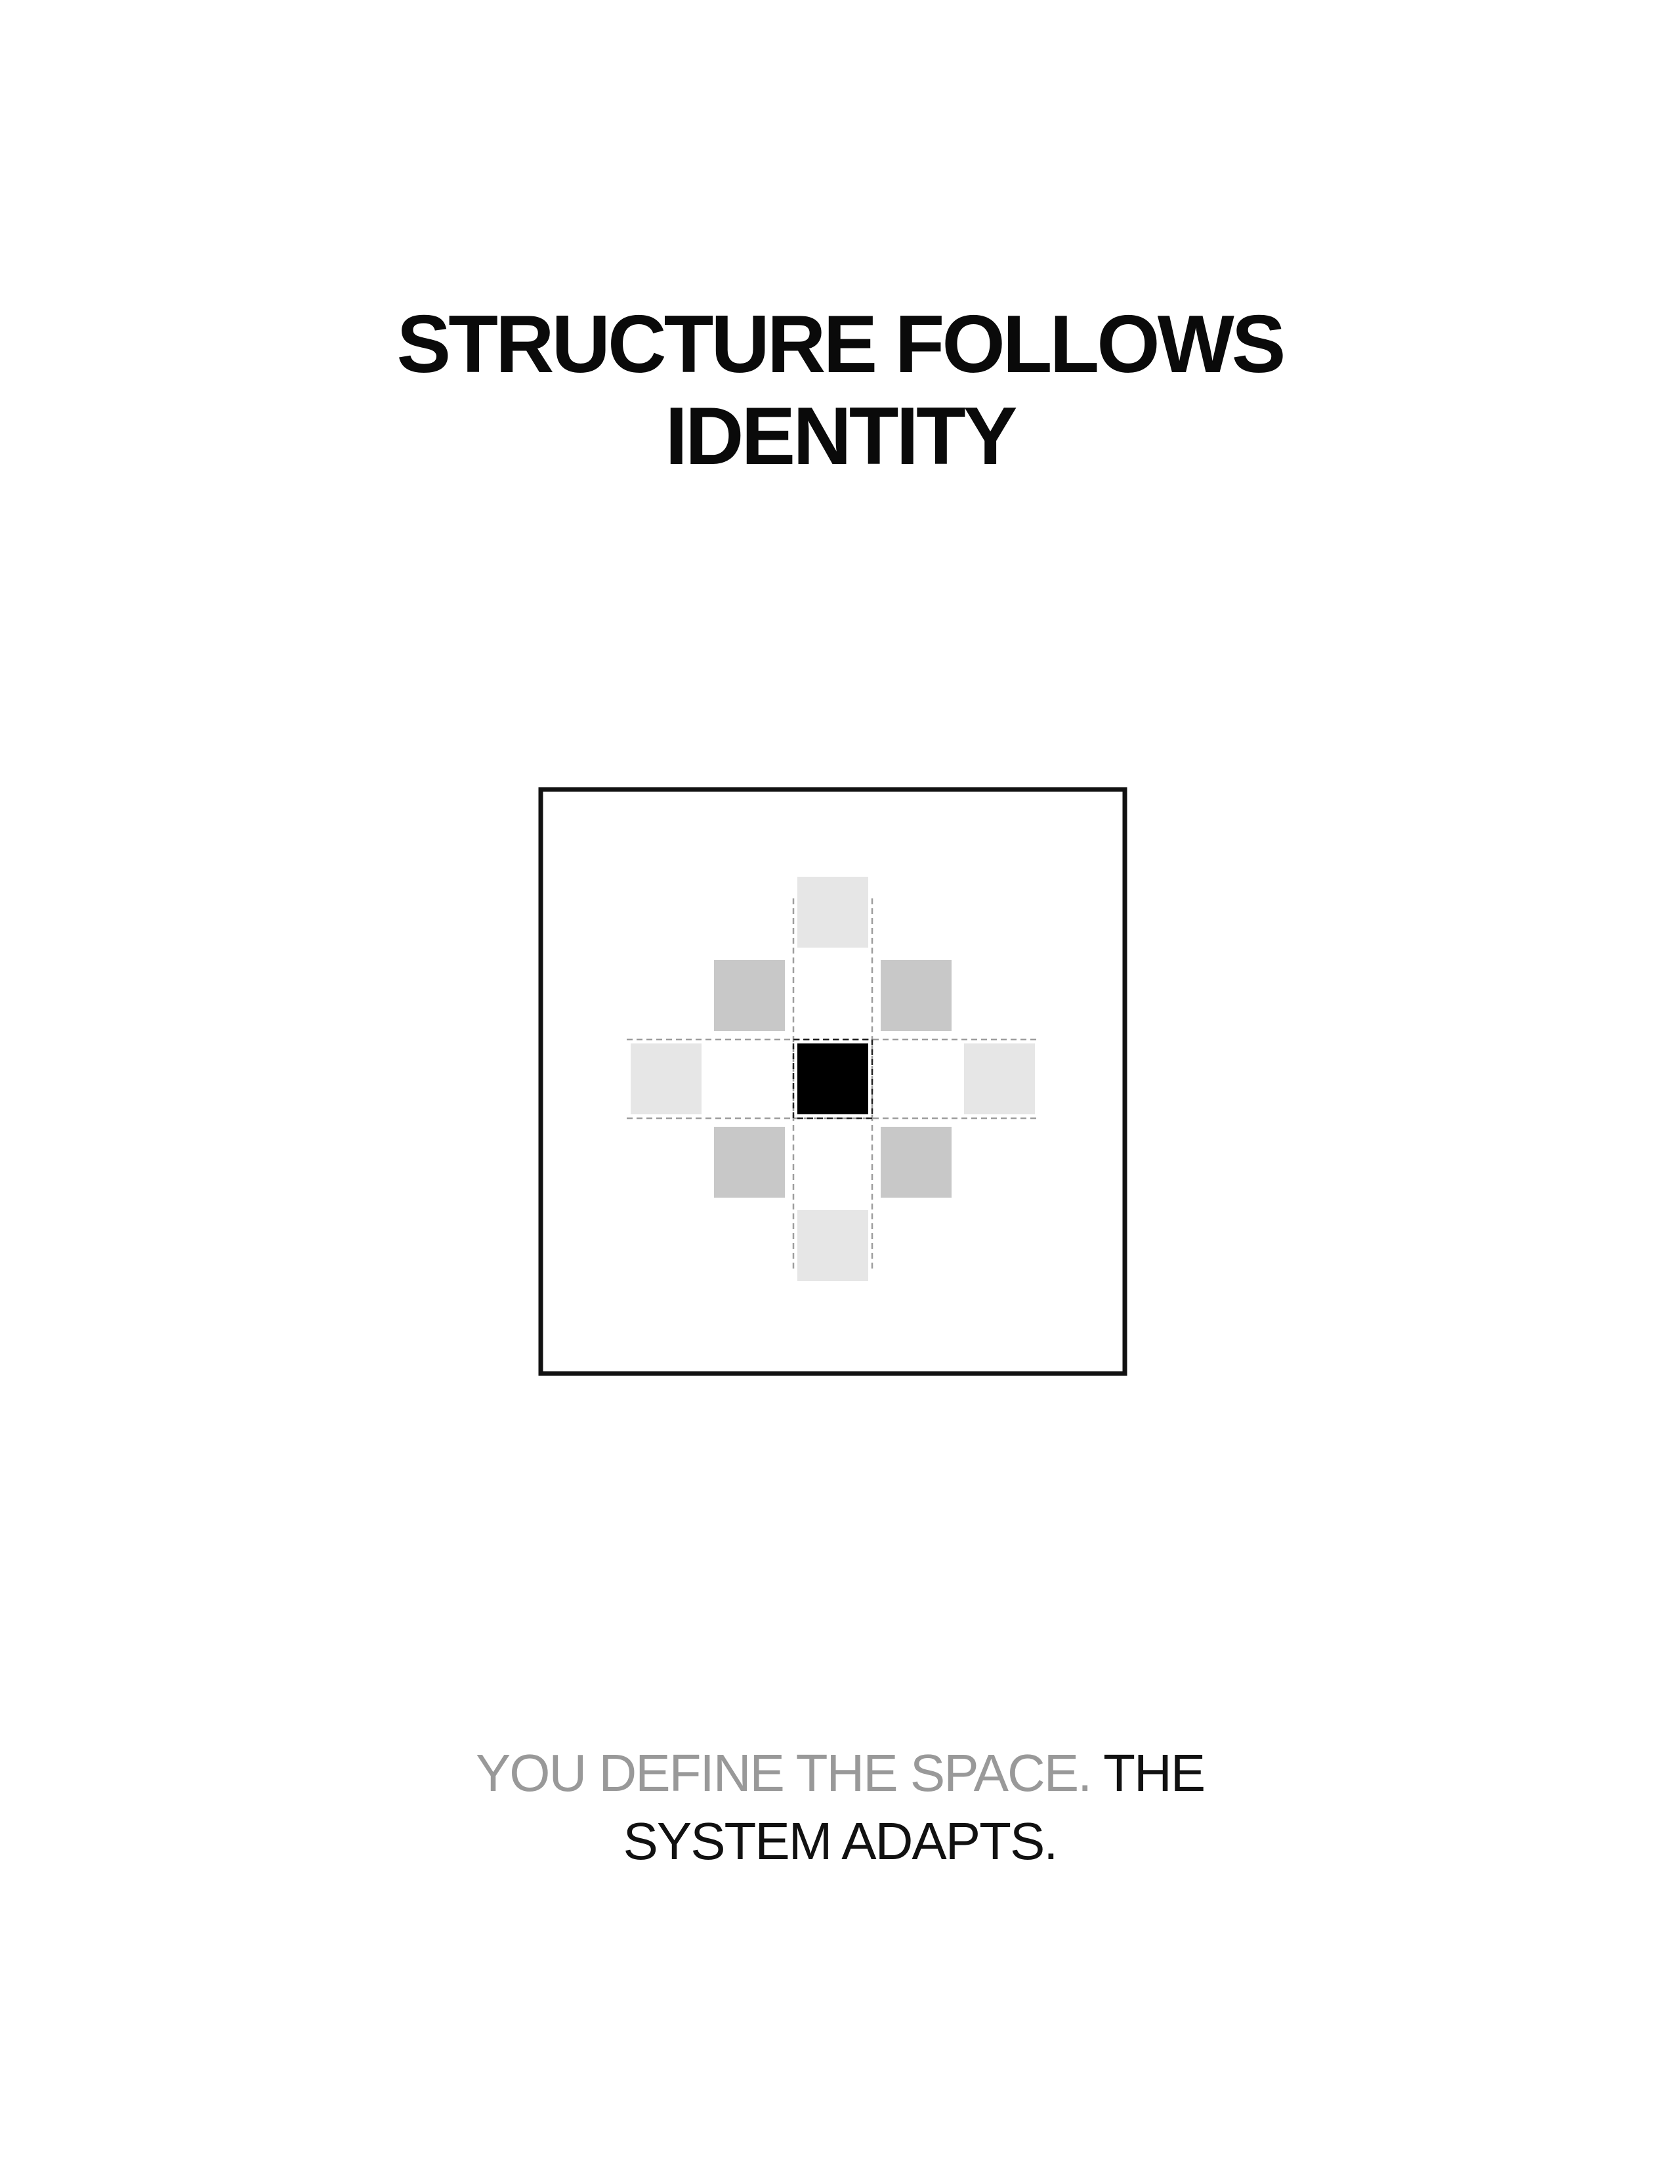 Image resolution: width=1680 pixels, height=2184 pixels. I want to click on square-right, so click(999, 1078).